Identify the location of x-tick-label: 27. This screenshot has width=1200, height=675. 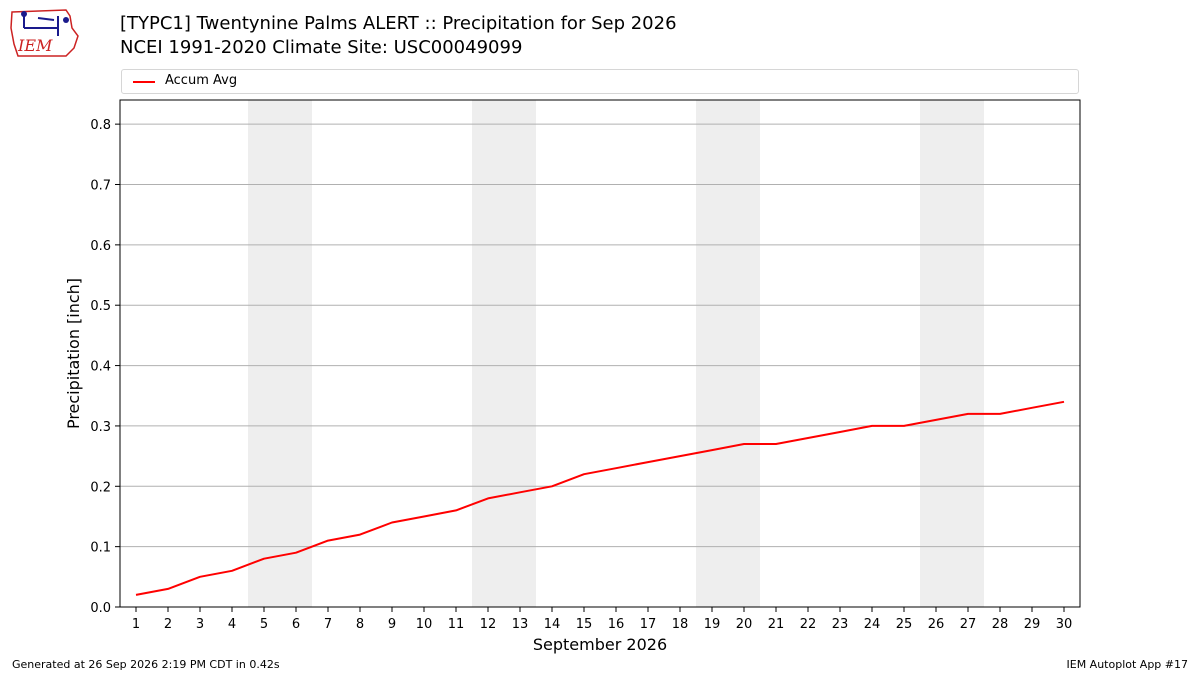
(968, 624).